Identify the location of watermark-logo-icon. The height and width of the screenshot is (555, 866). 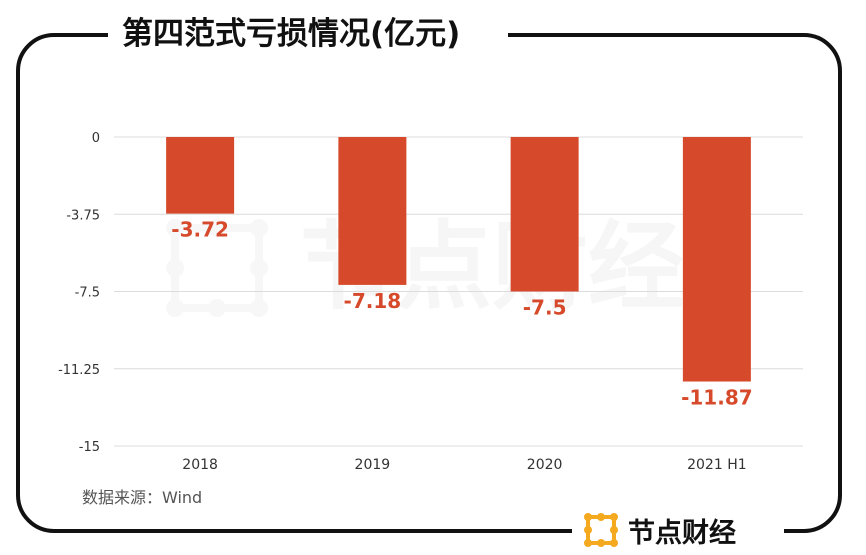
(217, 268).